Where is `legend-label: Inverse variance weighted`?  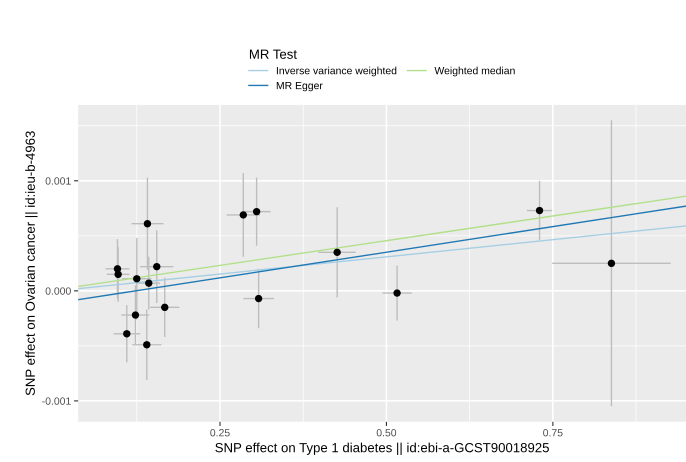 legend-label: Inverse variance weighted is located at coordinates (336, 71).